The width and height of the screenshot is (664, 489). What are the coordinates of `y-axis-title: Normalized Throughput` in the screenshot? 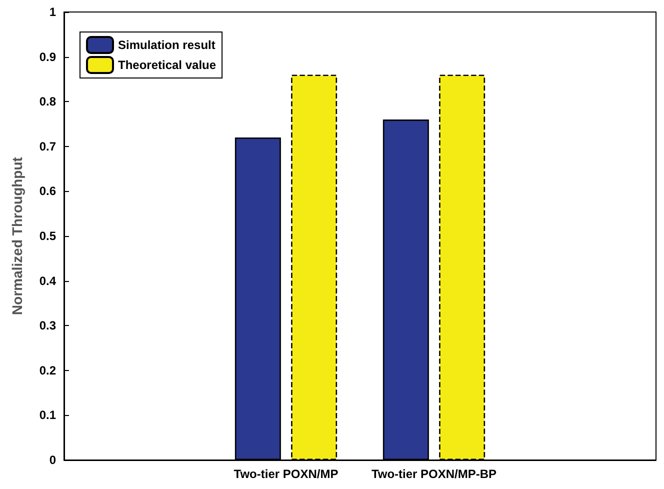 It's located at (17, 235).